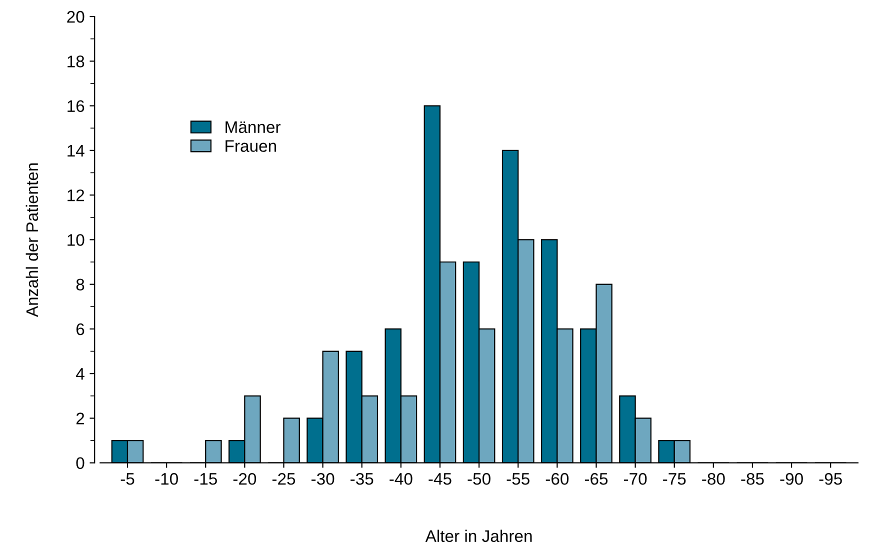 The height and width of the screenshot is (551, 871). What do you see at coordinates (478, 536) in the screenshot?
I see `x-axis-title: Alter in Jahren` at bounding box center [478, 536].